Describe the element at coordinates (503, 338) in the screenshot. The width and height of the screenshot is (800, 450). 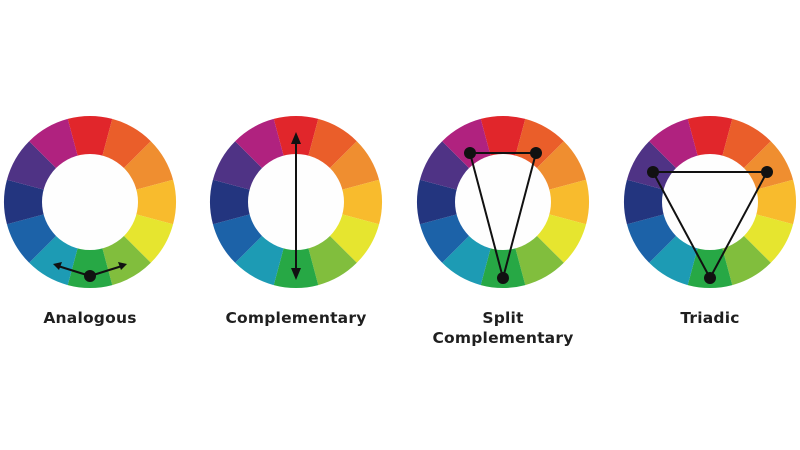
I see `caption-line-2: Complementary` at that location.